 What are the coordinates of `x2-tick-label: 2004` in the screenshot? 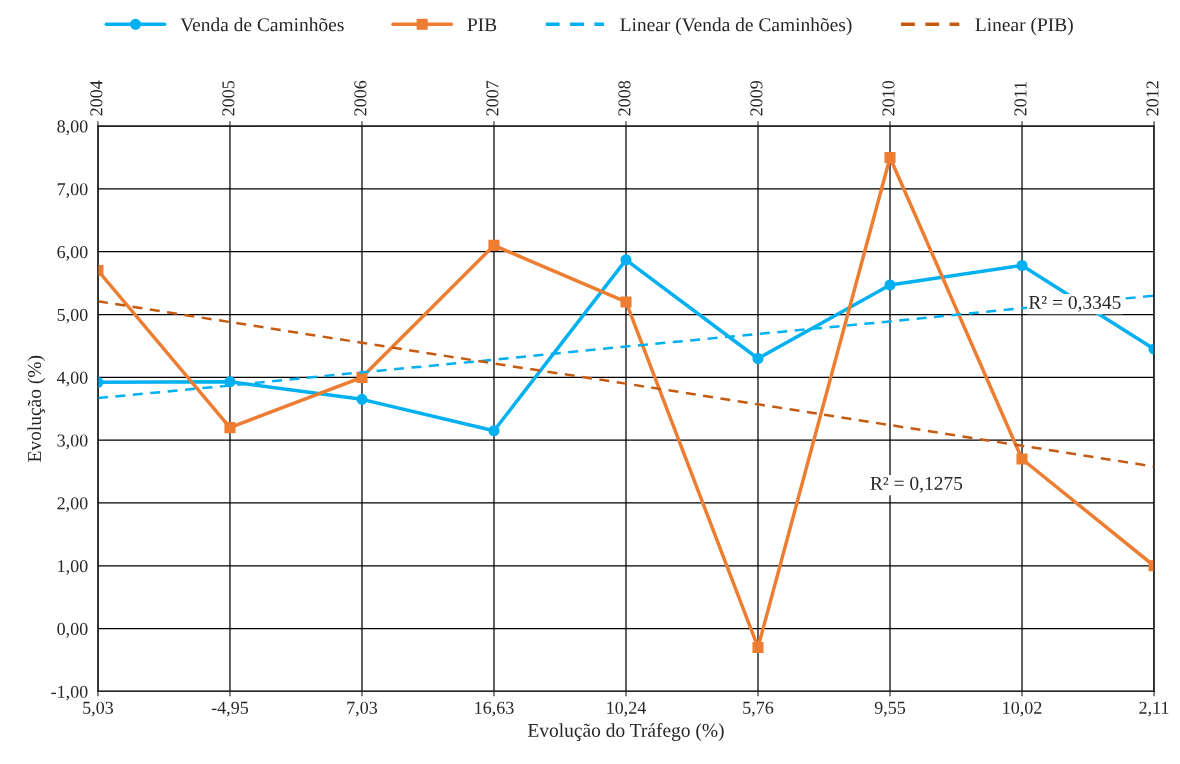 It's located at (96, 98).